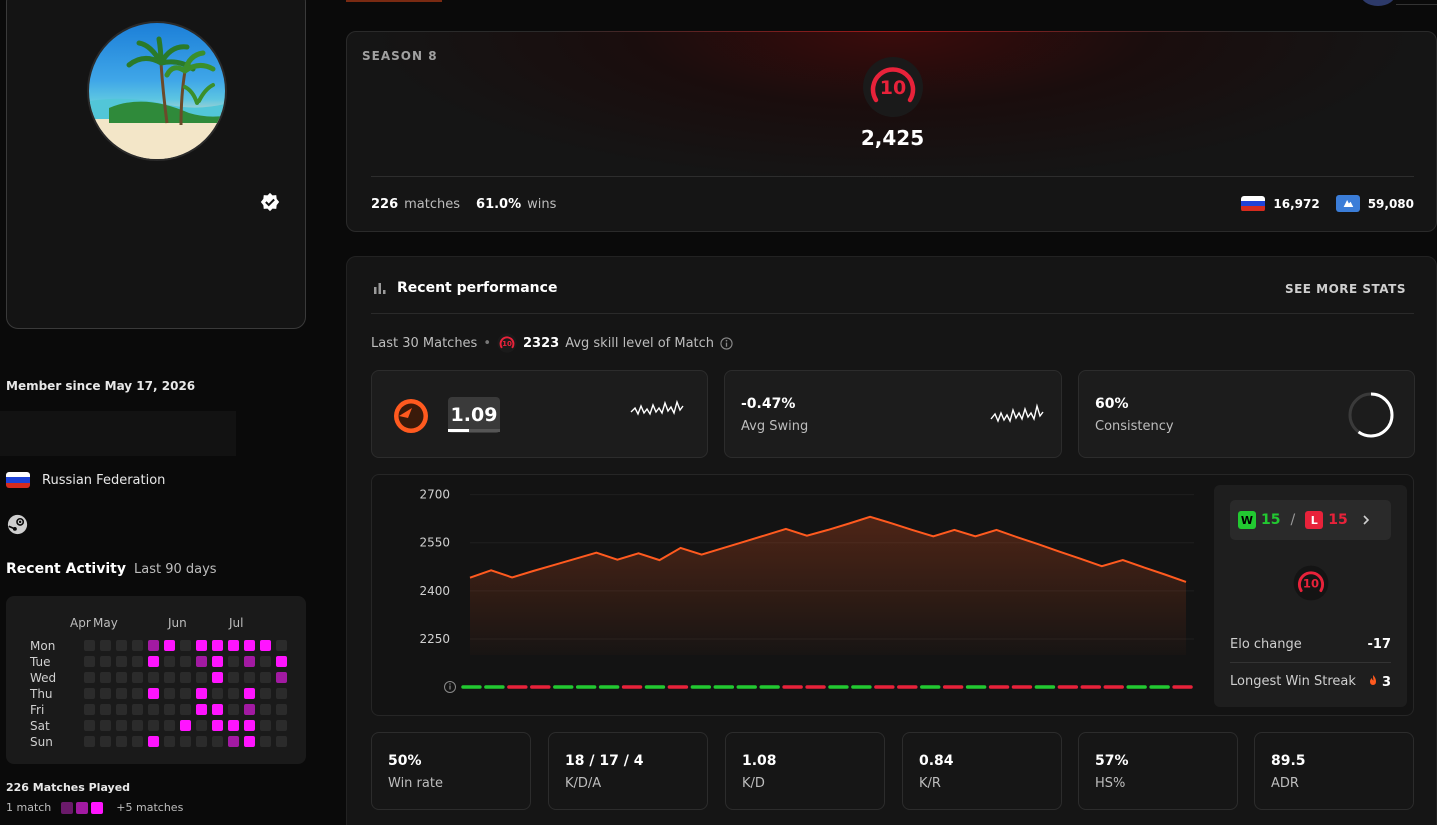 This screenshot has height=825, width=1437. I want to click on consistency-metric: 60% Consistency, so click(1246, 414).